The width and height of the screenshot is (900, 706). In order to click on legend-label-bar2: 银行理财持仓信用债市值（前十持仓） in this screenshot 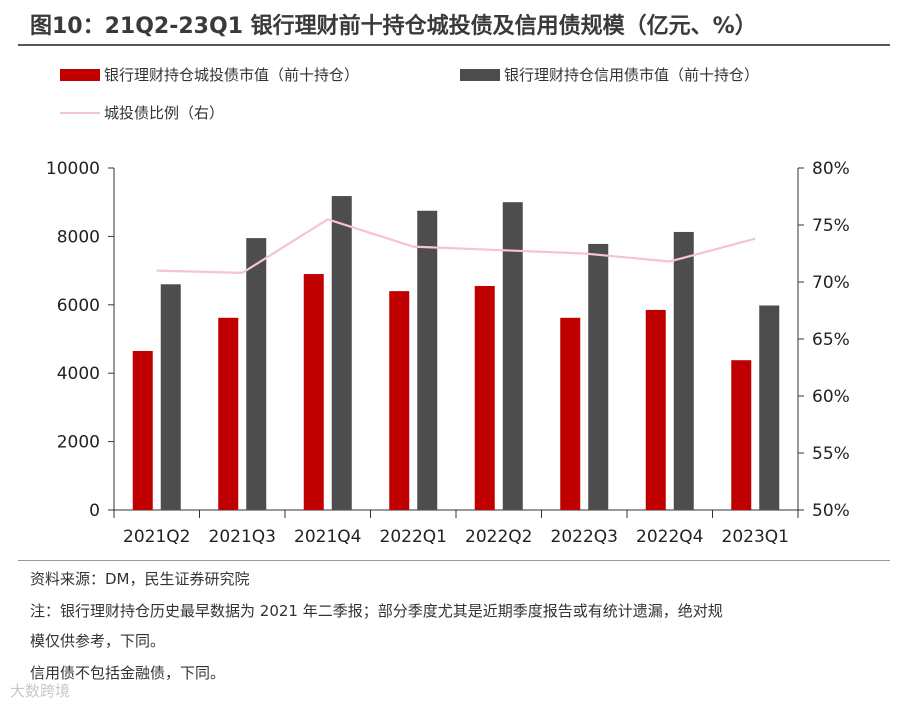, I will do `click(632, 75)`.